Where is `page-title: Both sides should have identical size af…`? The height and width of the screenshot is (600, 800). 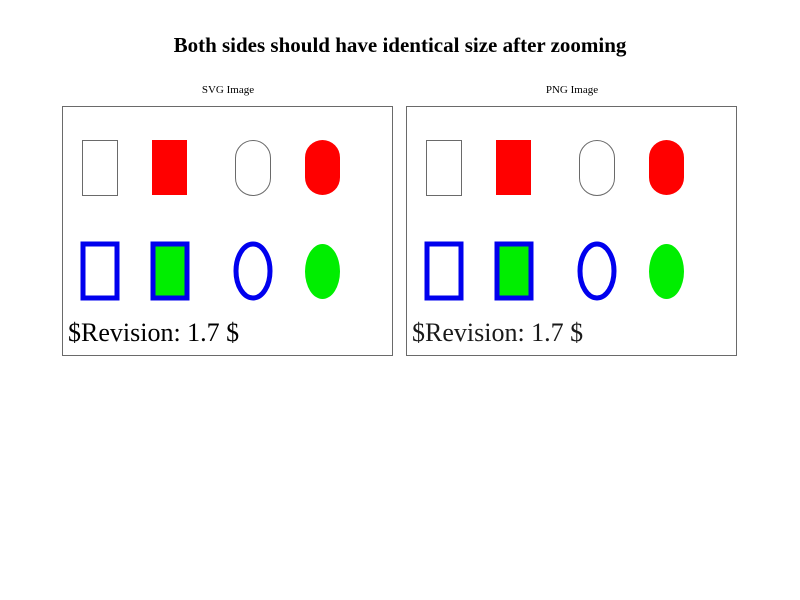 page-title: Both sides should have identical size af… is located at coordinates (400, 45).